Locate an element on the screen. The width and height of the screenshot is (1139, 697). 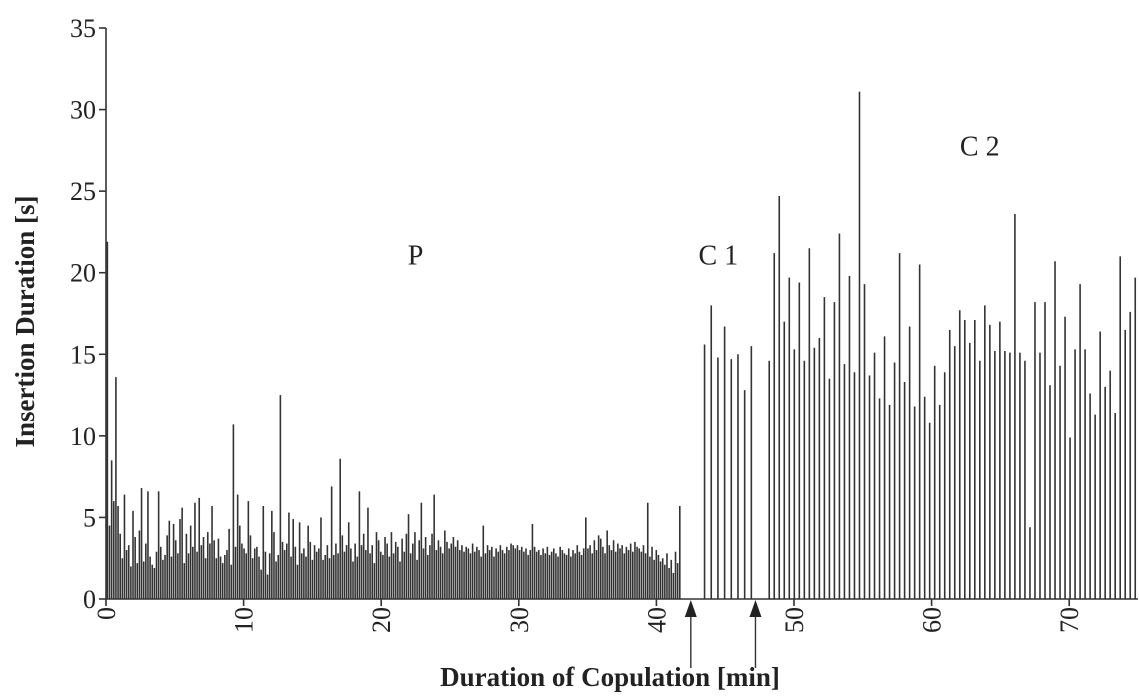
x-tick-label-70: 70 is located at coordinates (1069, 620).